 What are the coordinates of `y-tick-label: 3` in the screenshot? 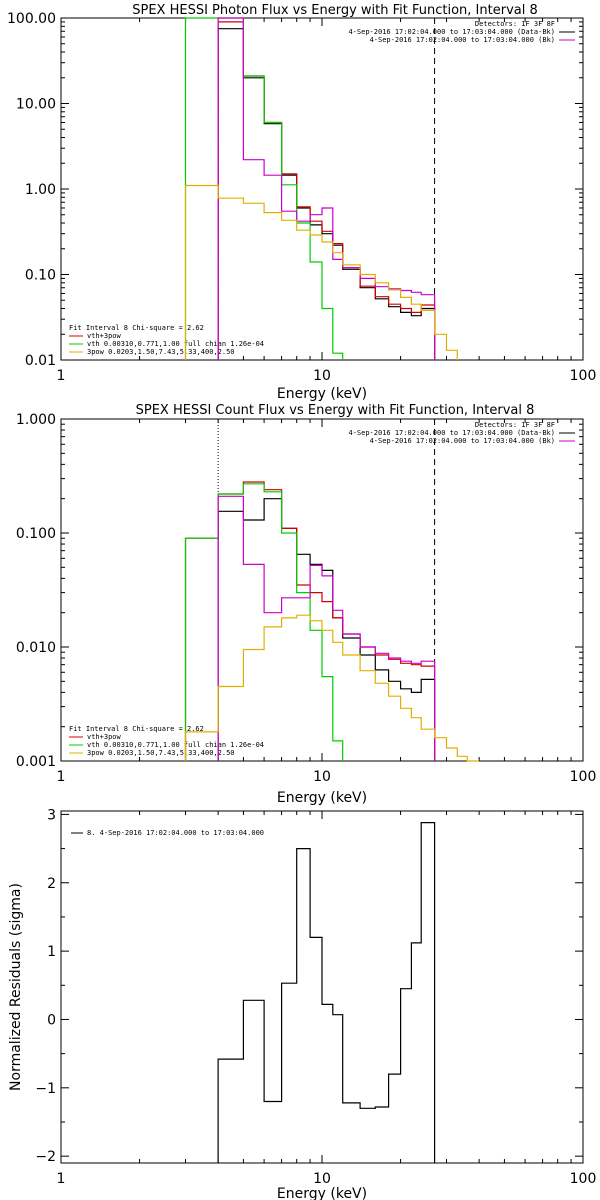 It's located at (51, 815).